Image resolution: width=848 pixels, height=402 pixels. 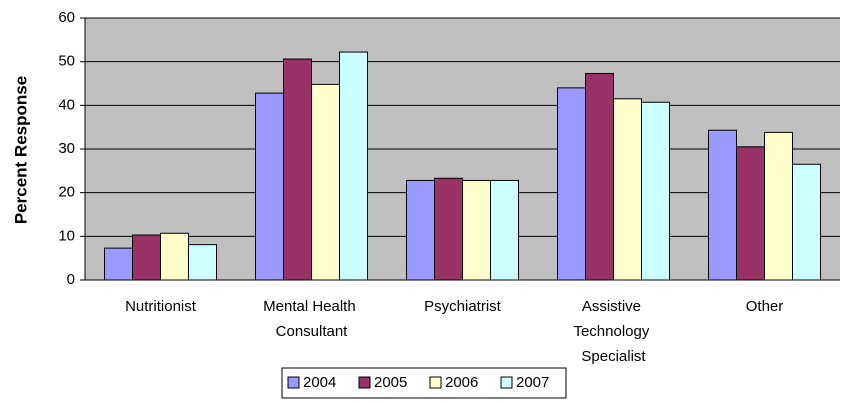 What do you see at coordinates (161, 306) in the screenshot?
I see `x-tick-label: Nutritionist` at bounding box center [161, 306].